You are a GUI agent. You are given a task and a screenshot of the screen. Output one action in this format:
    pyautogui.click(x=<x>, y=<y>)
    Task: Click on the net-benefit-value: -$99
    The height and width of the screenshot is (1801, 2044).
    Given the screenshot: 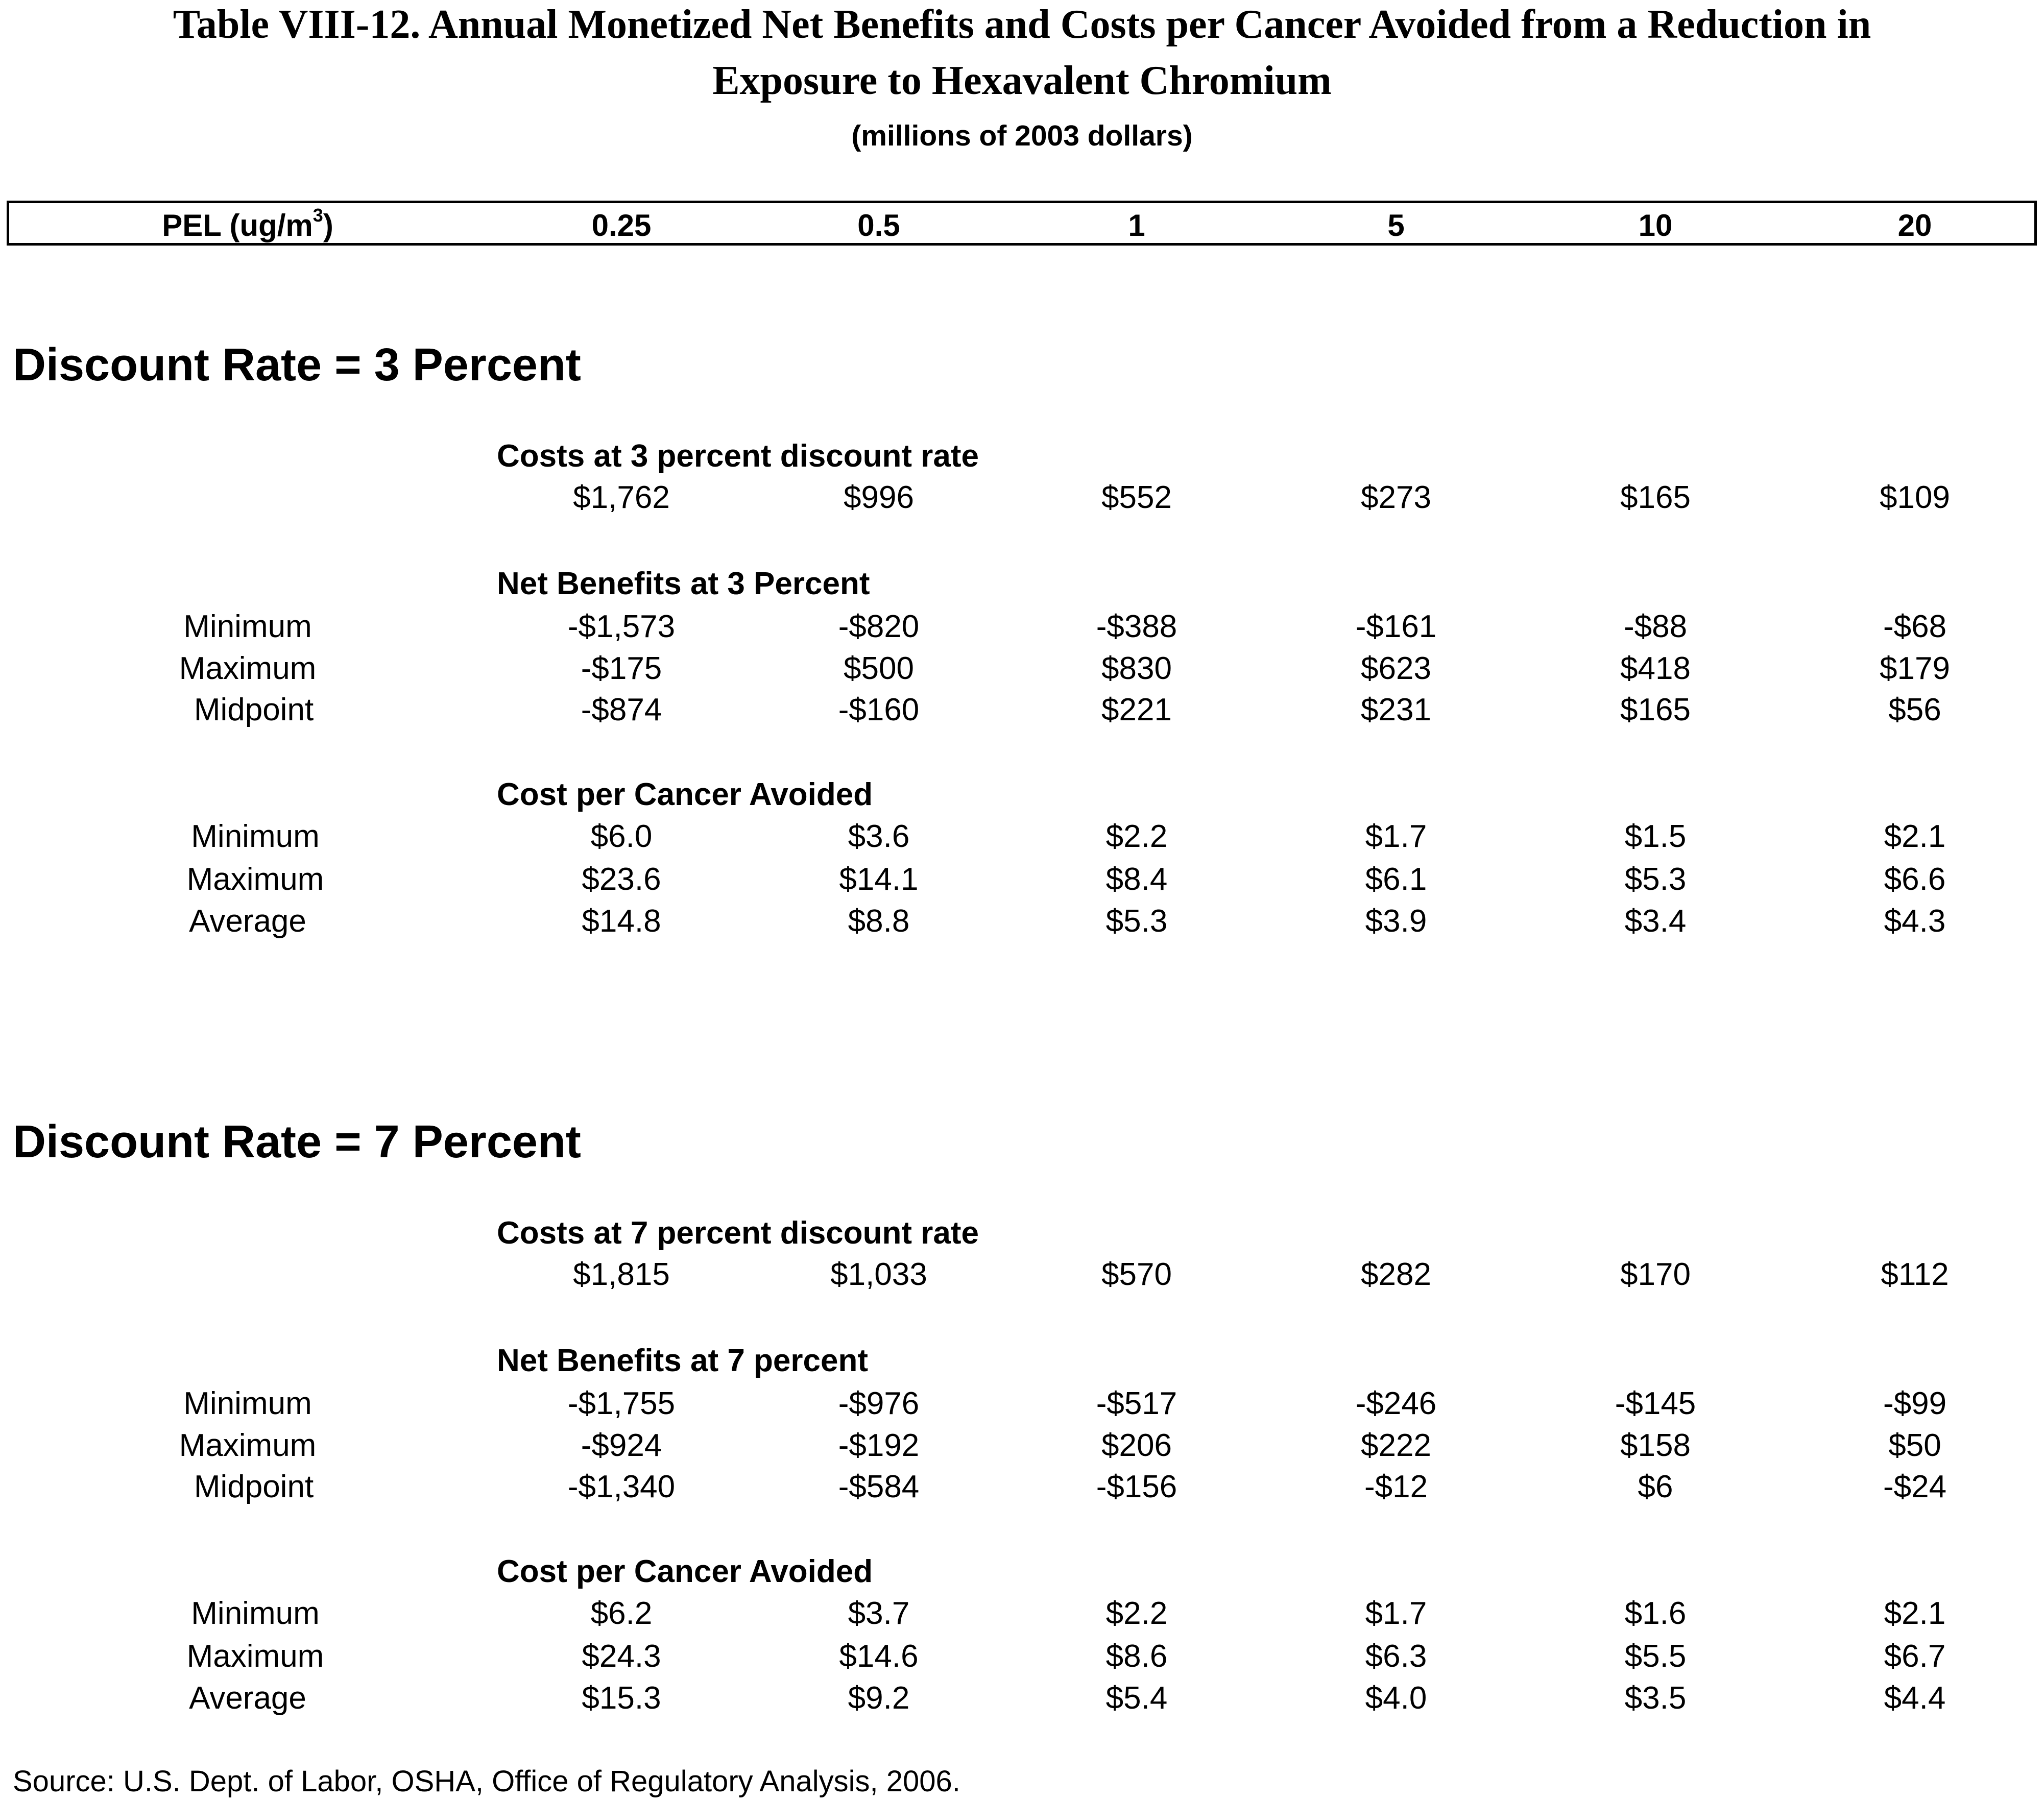 What is the action you would take?
    pyautogui.click(x=1915, y=1403)
    